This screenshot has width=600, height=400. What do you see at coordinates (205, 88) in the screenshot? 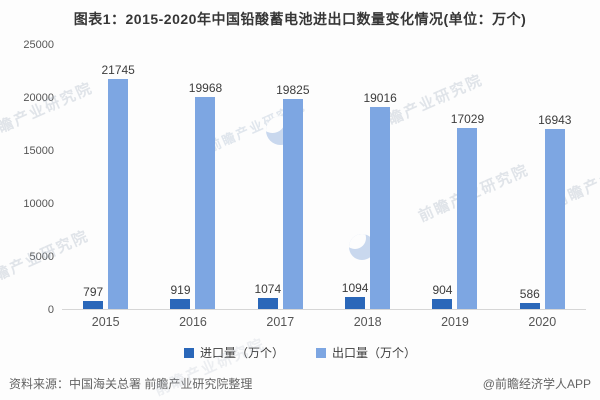
I see `bar-value-label: 19968` at bounding box center [205, 88].